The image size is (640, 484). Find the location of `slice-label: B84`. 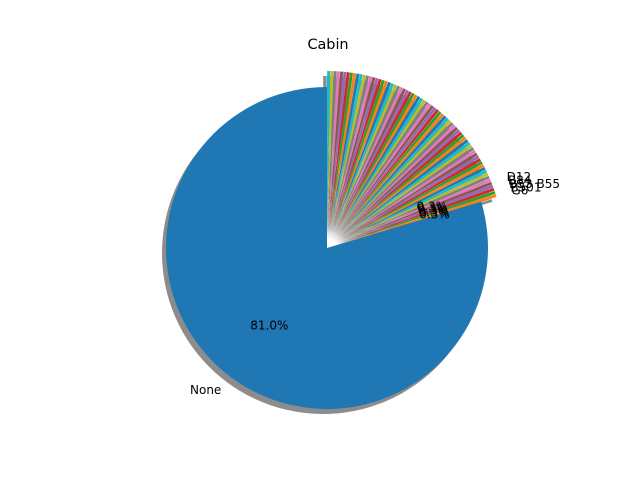

slice-label: B84 is located at coordinates (520, 181).